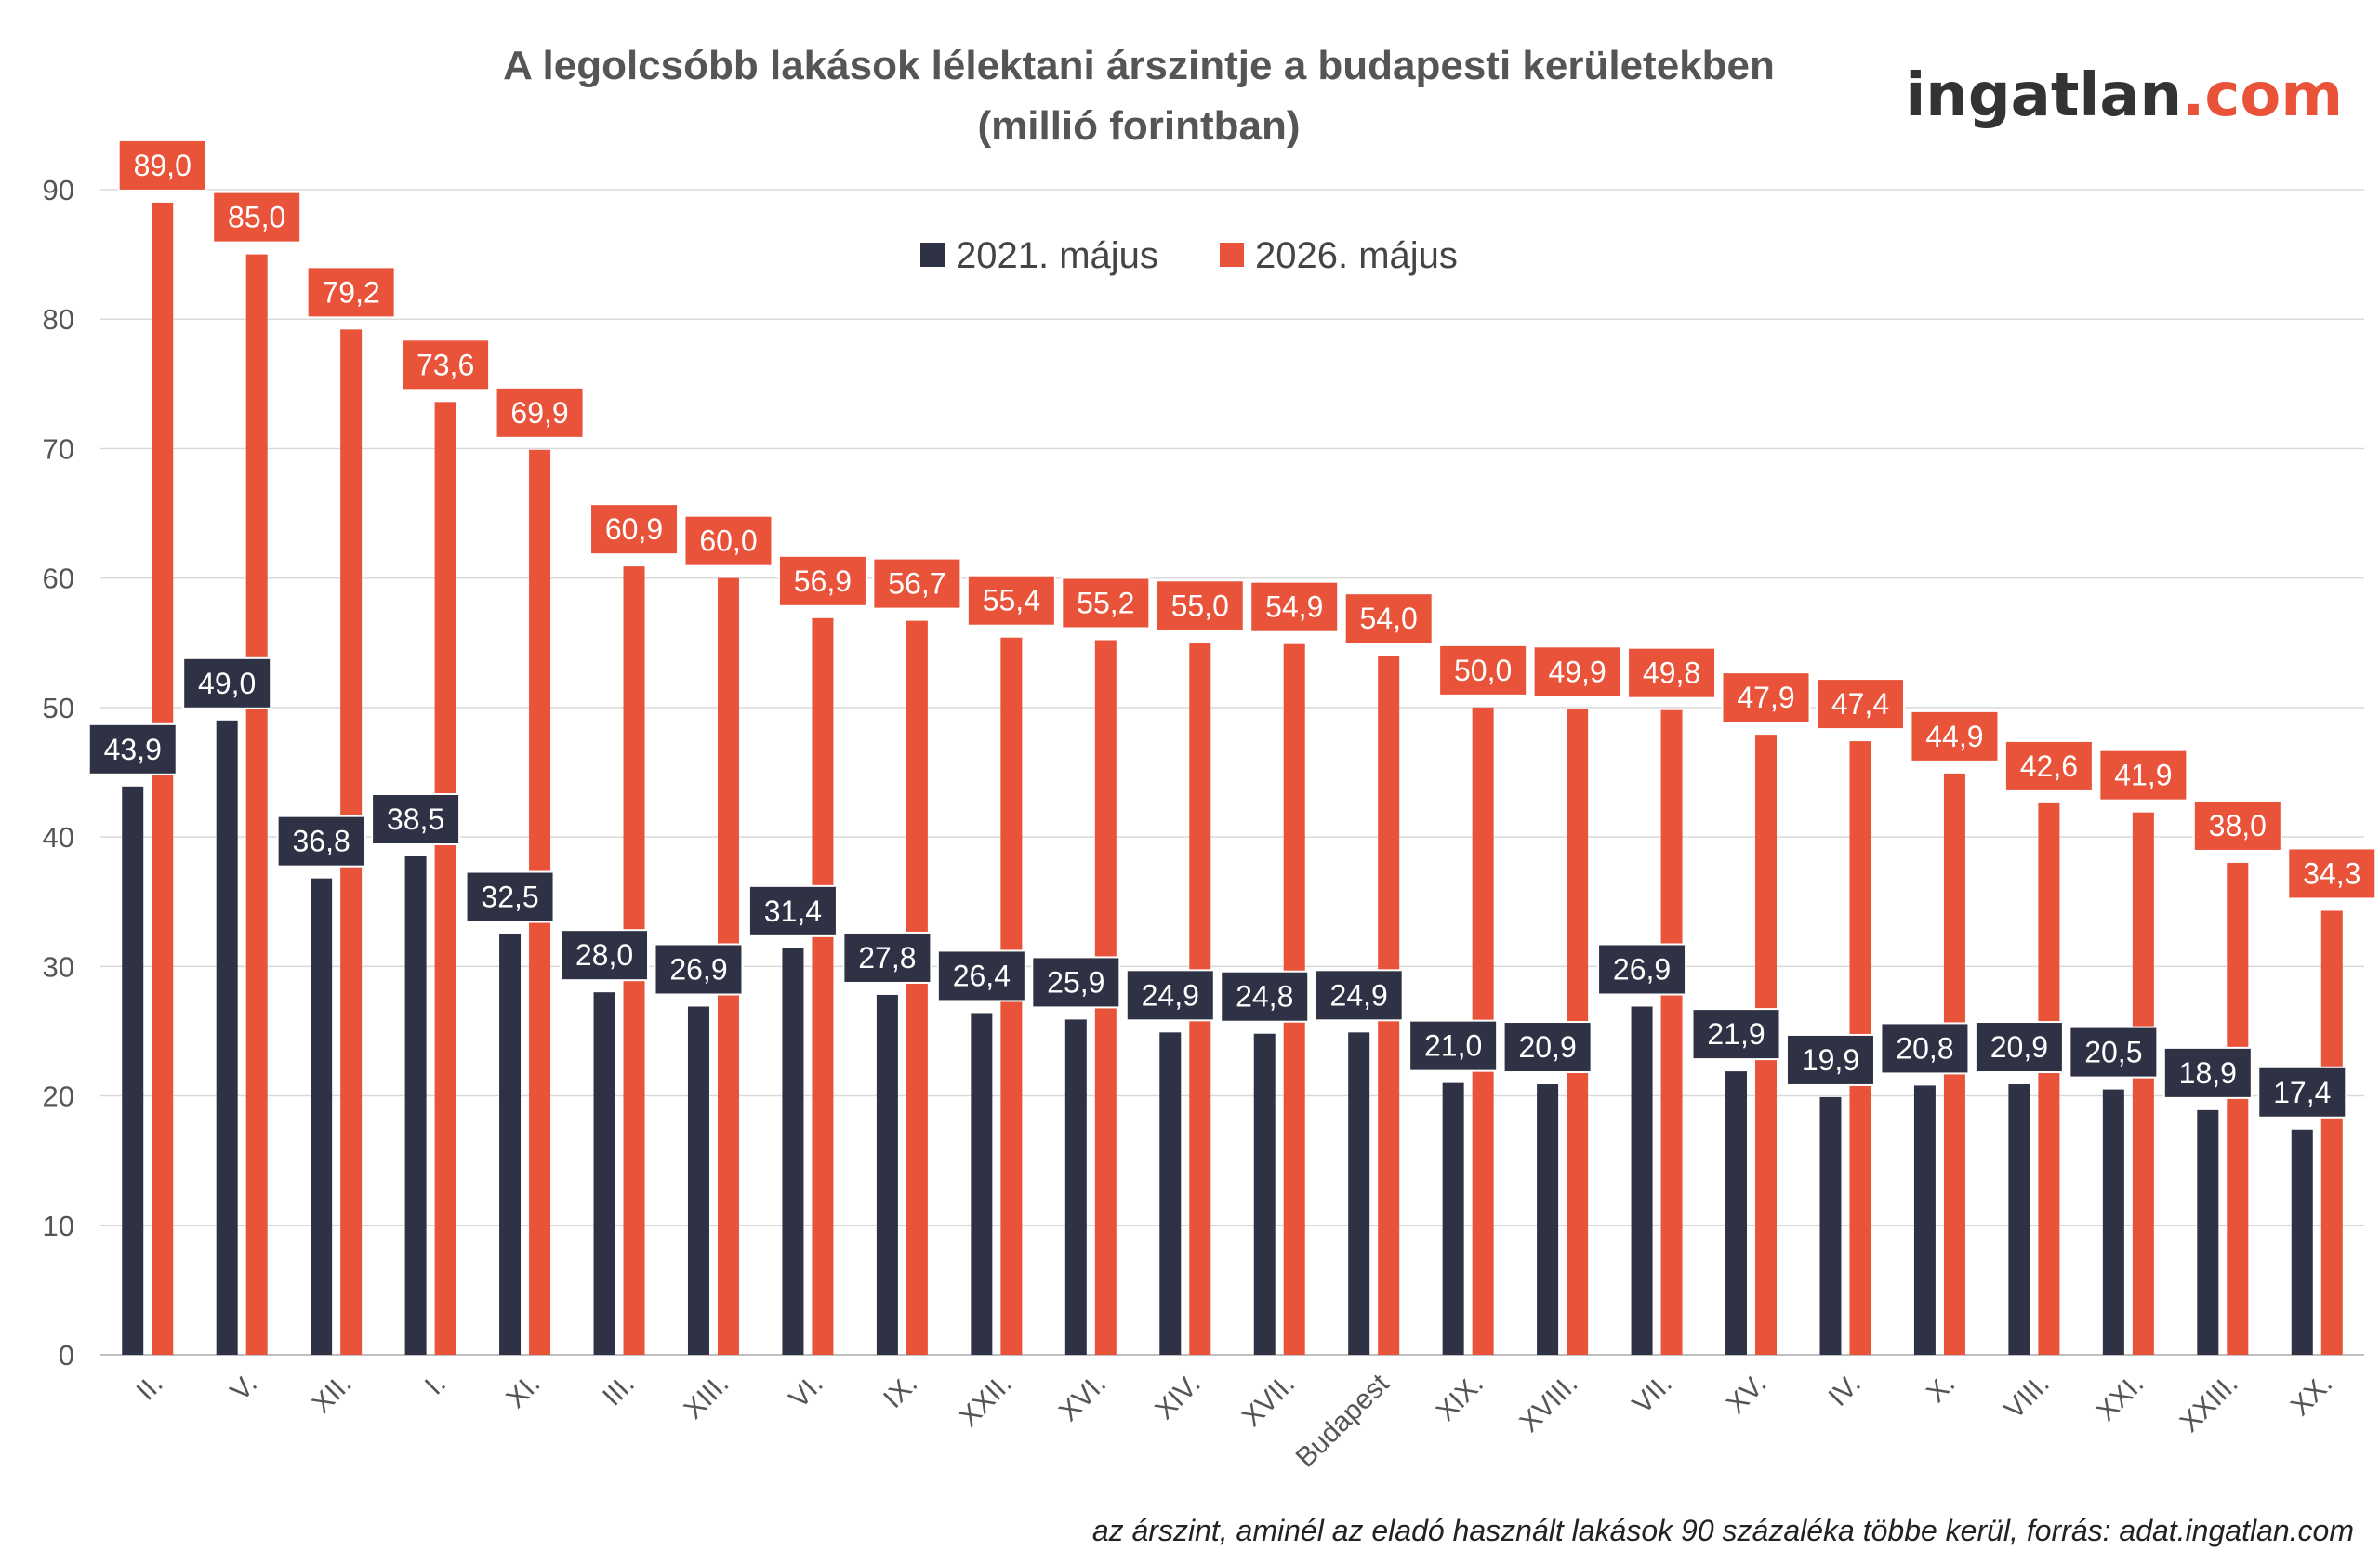 This screenshot has height=1564, width=2380. What do you see at coordinates (1453, 1046) in the screenshot?
I see `data-label-2021-14: 21,0` at bounding box center [1453, 1046].